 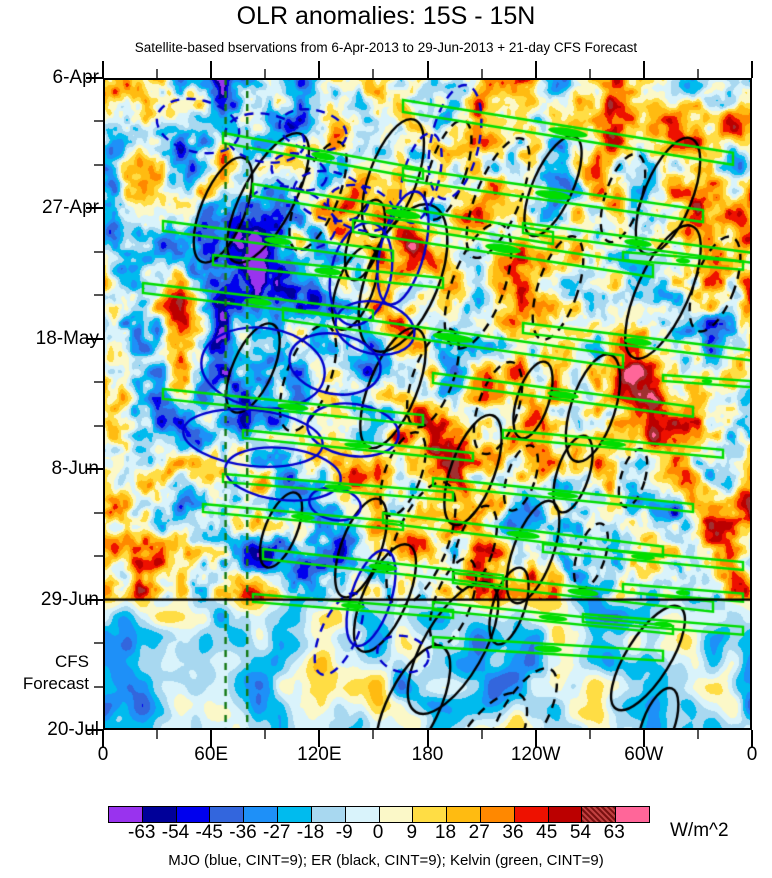 What do you see at coordinates (344, 832) in the screenshot?
I see `colorbar-tick-6: -9` at bounding box center [344, 832].